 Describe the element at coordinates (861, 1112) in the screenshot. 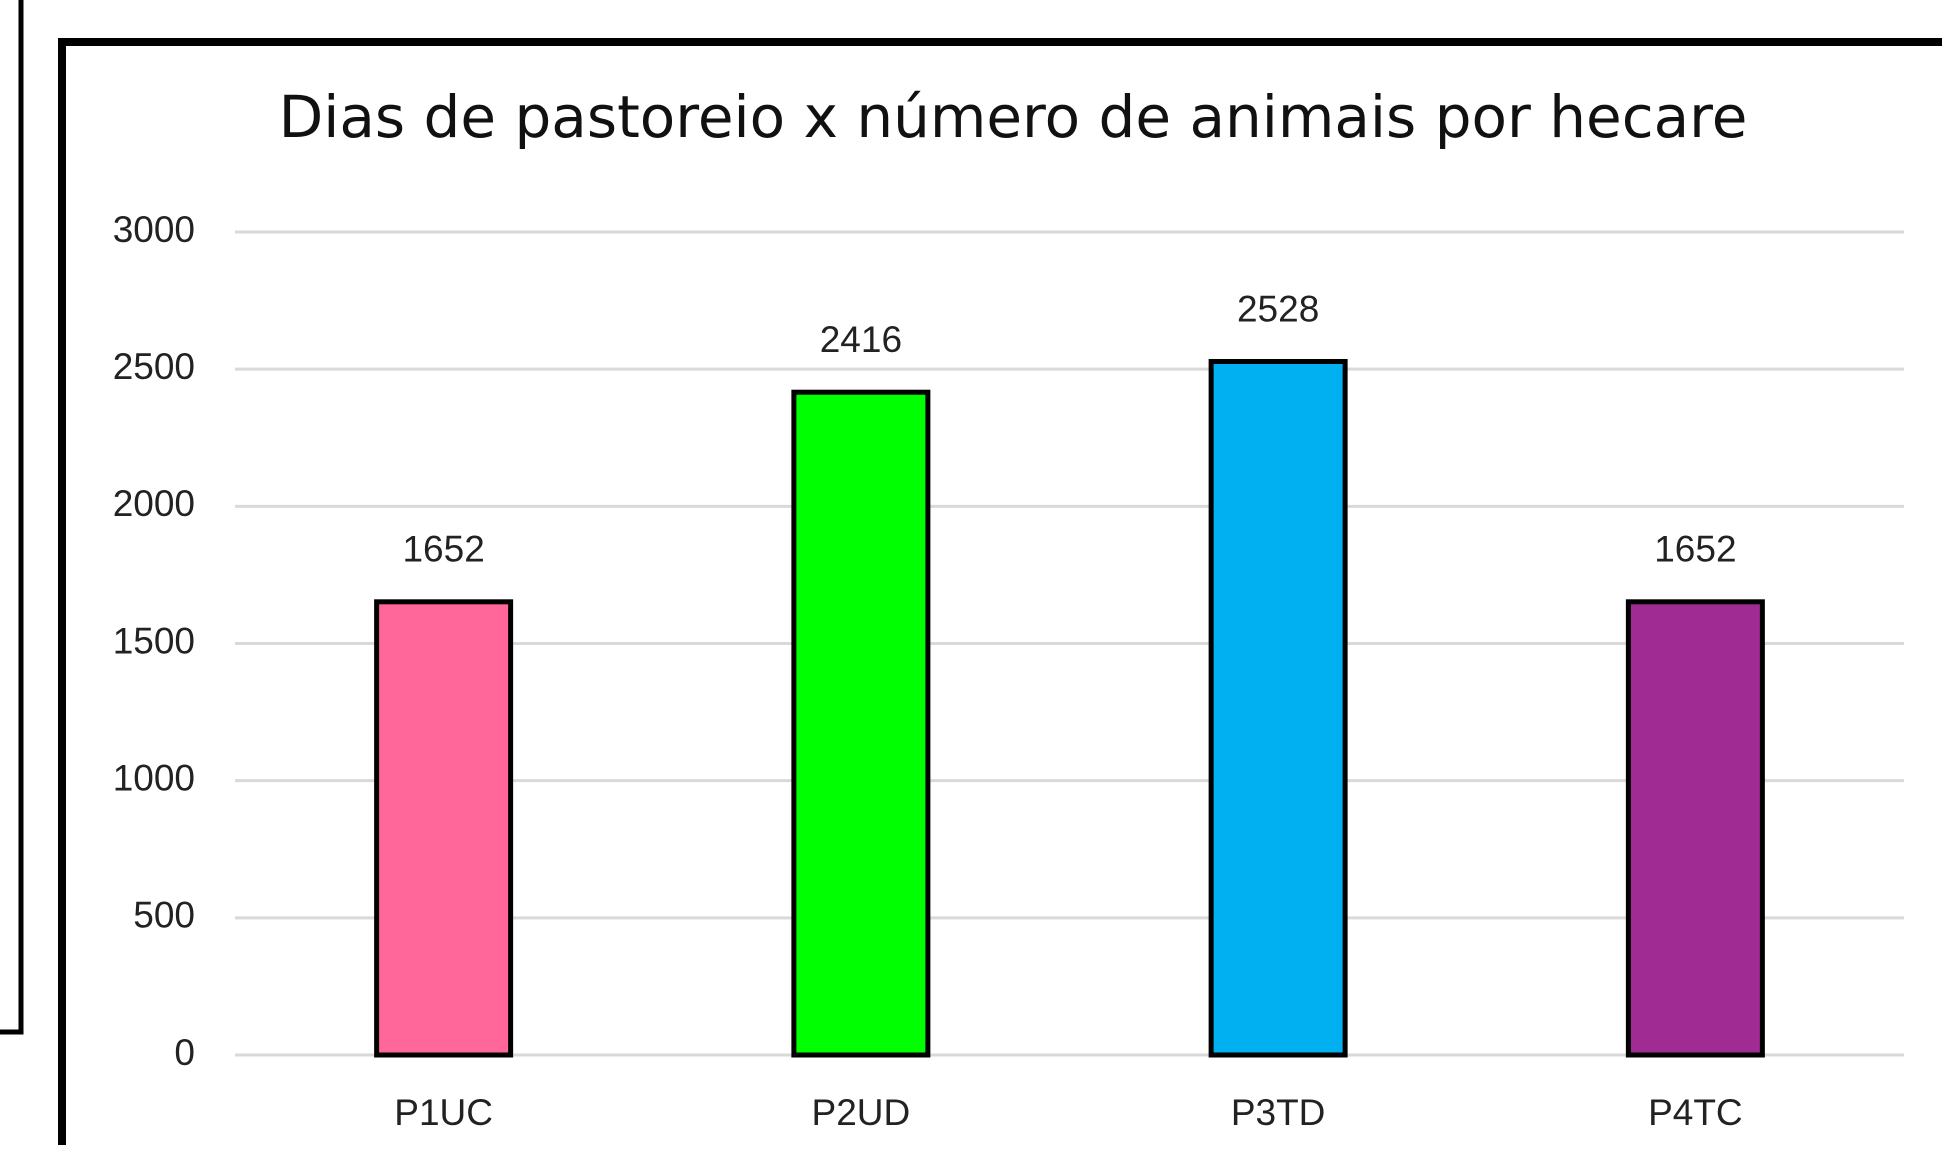

I see `x-tick-label: P2UD` at that location.